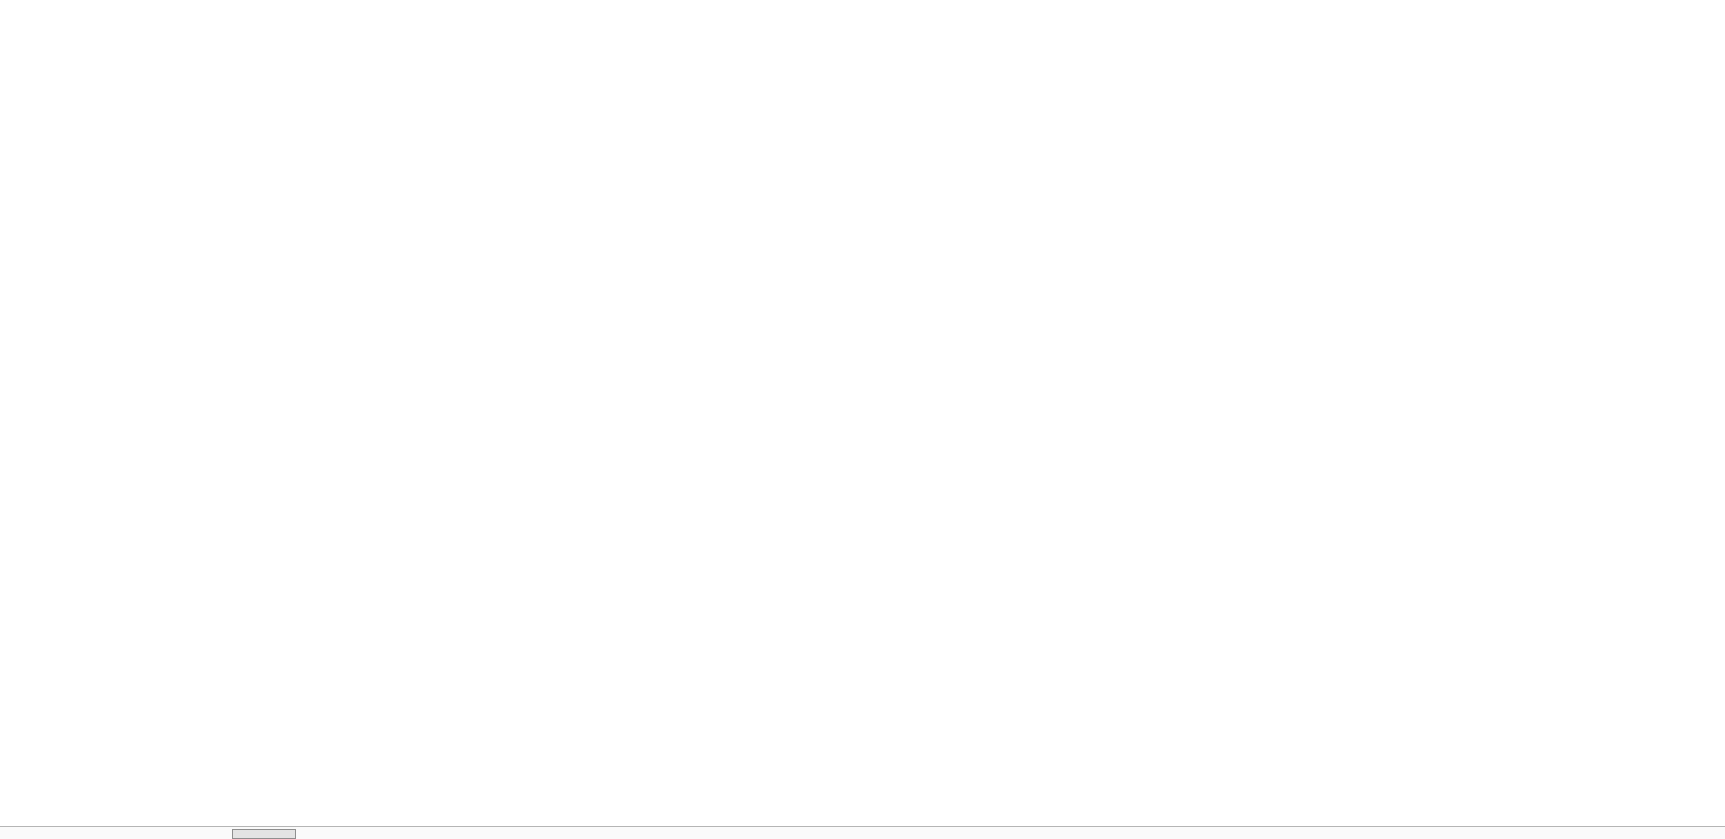  I want to click on horizontal-scrollbar-thumb, so click(264, 834).